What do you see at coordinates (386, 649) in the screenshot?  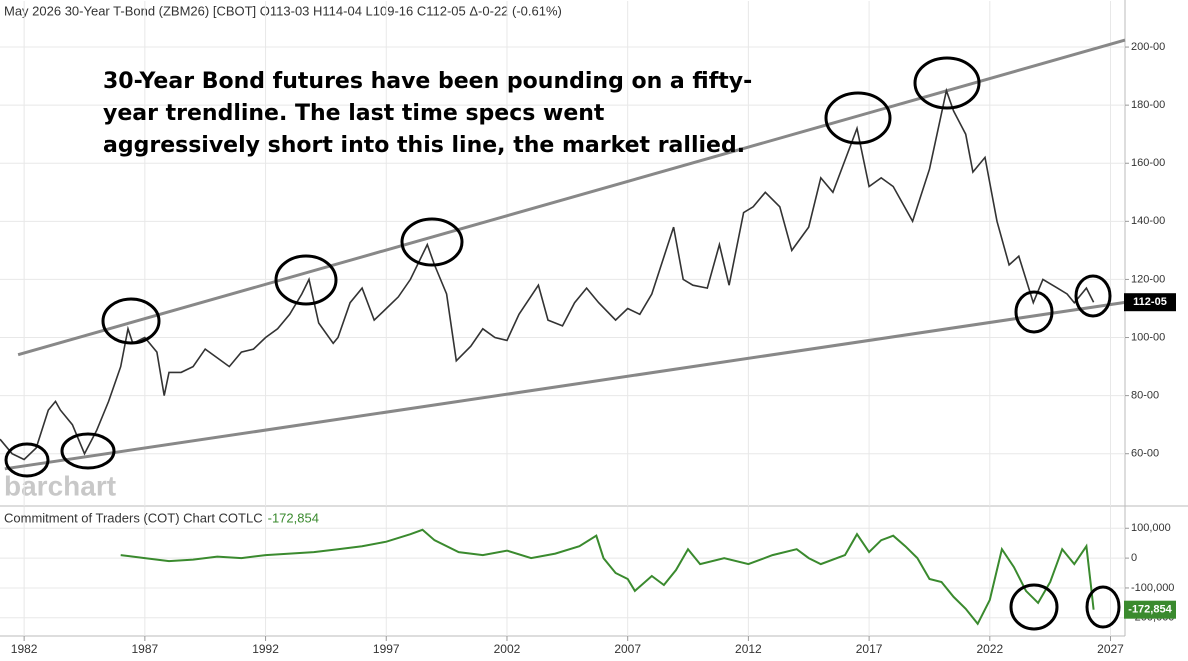 I see `x-tick-label: 1997` at bounding box center [386, 649].